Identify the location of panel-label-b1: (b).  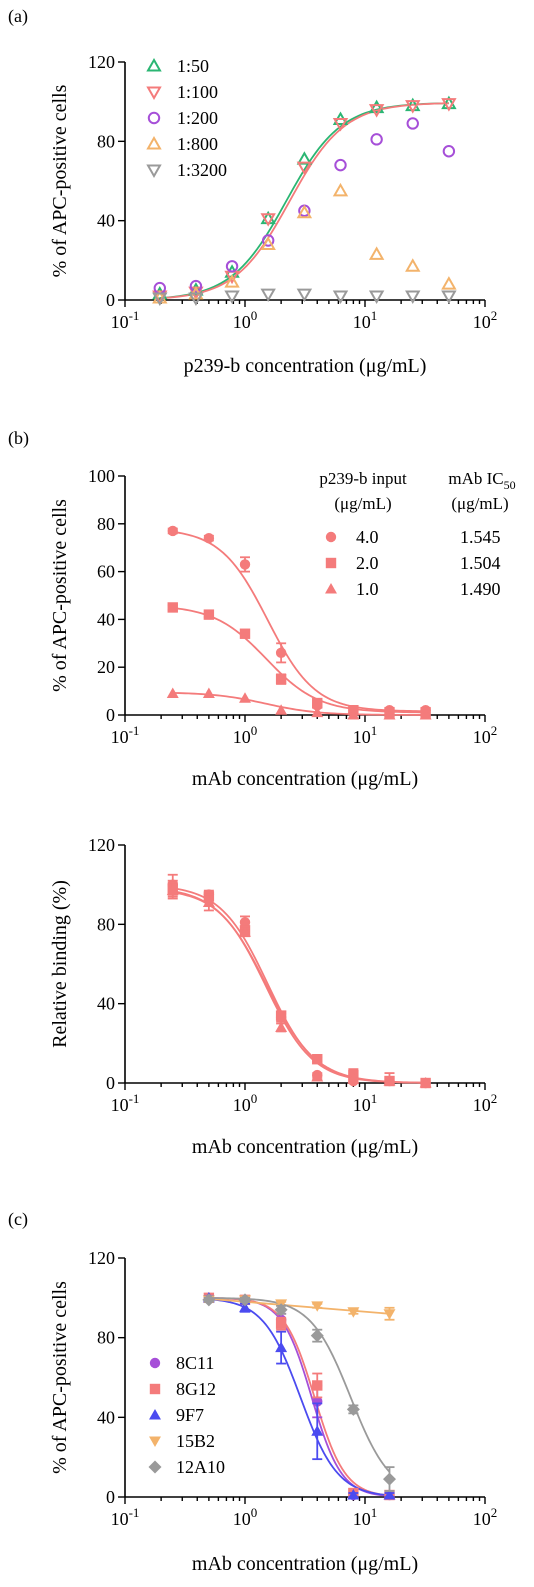
(18, 438).